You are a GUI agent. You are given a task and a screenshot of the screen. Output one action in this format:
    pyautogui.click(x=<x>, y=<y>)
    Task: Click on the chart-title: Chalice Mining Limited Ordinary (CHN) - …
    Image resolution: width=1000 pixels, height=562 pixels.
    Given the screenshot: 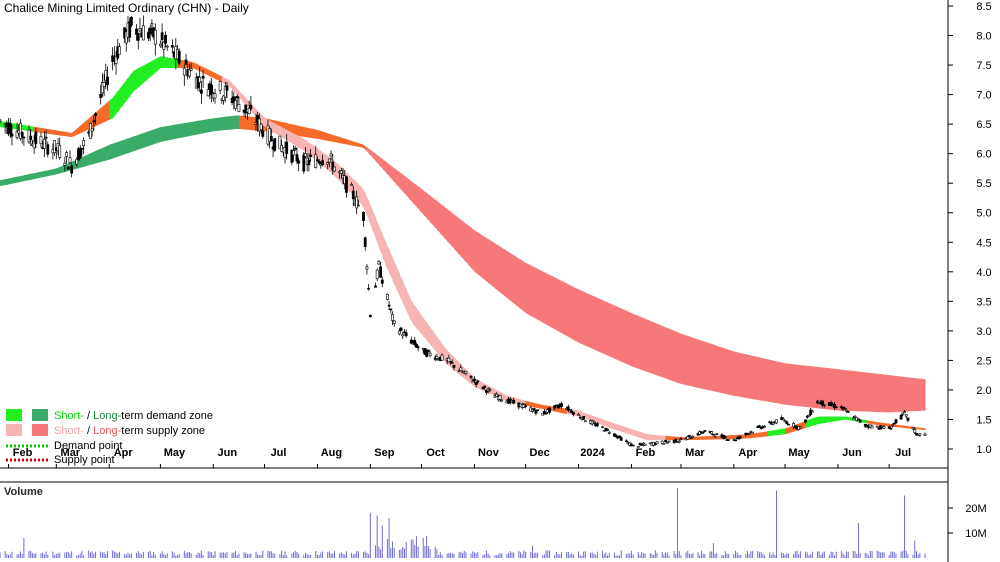 What is the action you would take?
    pyautogui.click(x=126, y=8)
    